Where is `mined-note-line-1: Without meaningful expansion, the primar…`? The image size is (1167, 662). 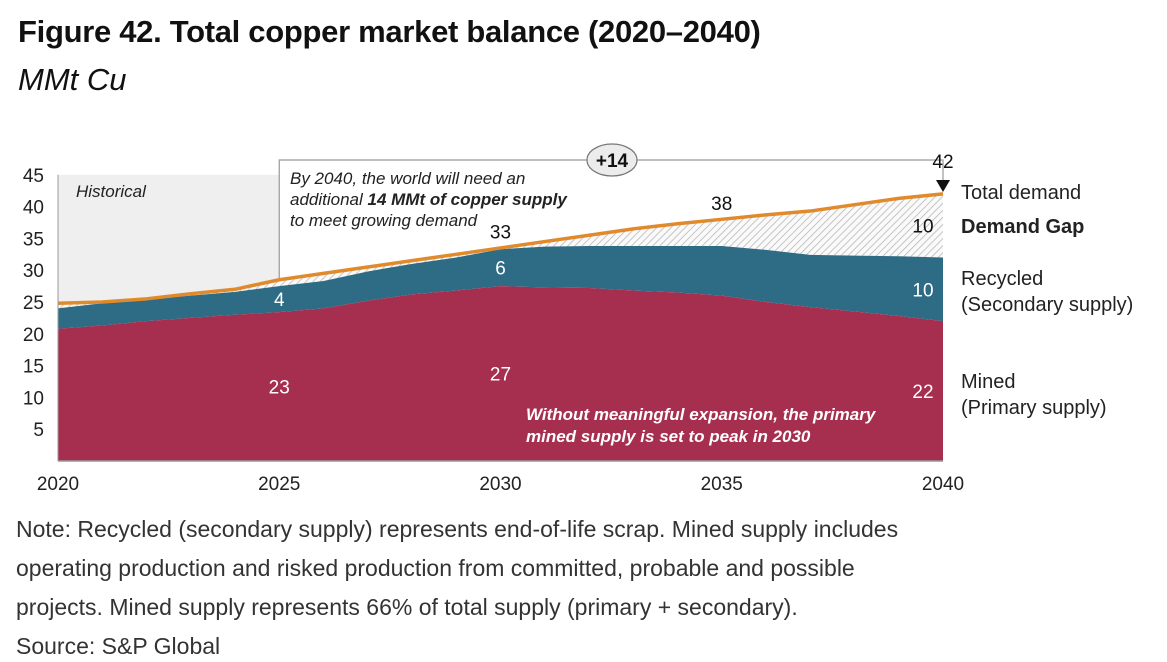
mined-note-line-1: Without meaningful expansion, the primar… is located at coordinates (701, 414).